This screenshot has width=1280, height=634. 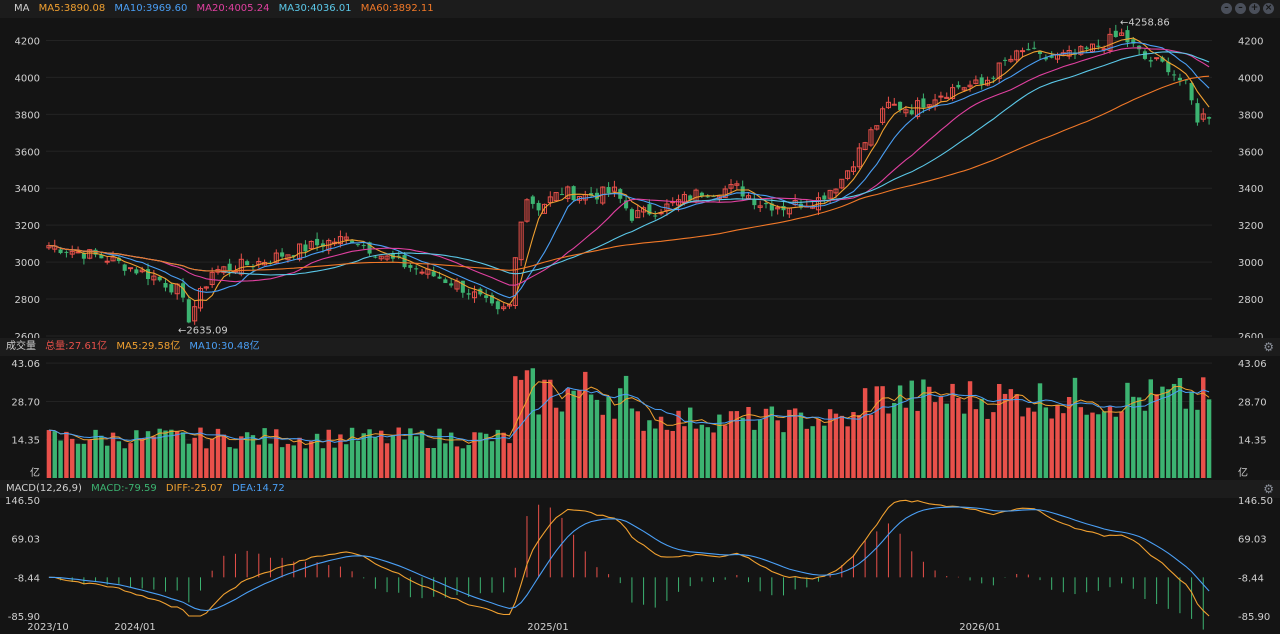 What do you see at coordinates (1268, 8) in the screenshot?
I see `close-icon: ×` at bounding box center [1268, 8].